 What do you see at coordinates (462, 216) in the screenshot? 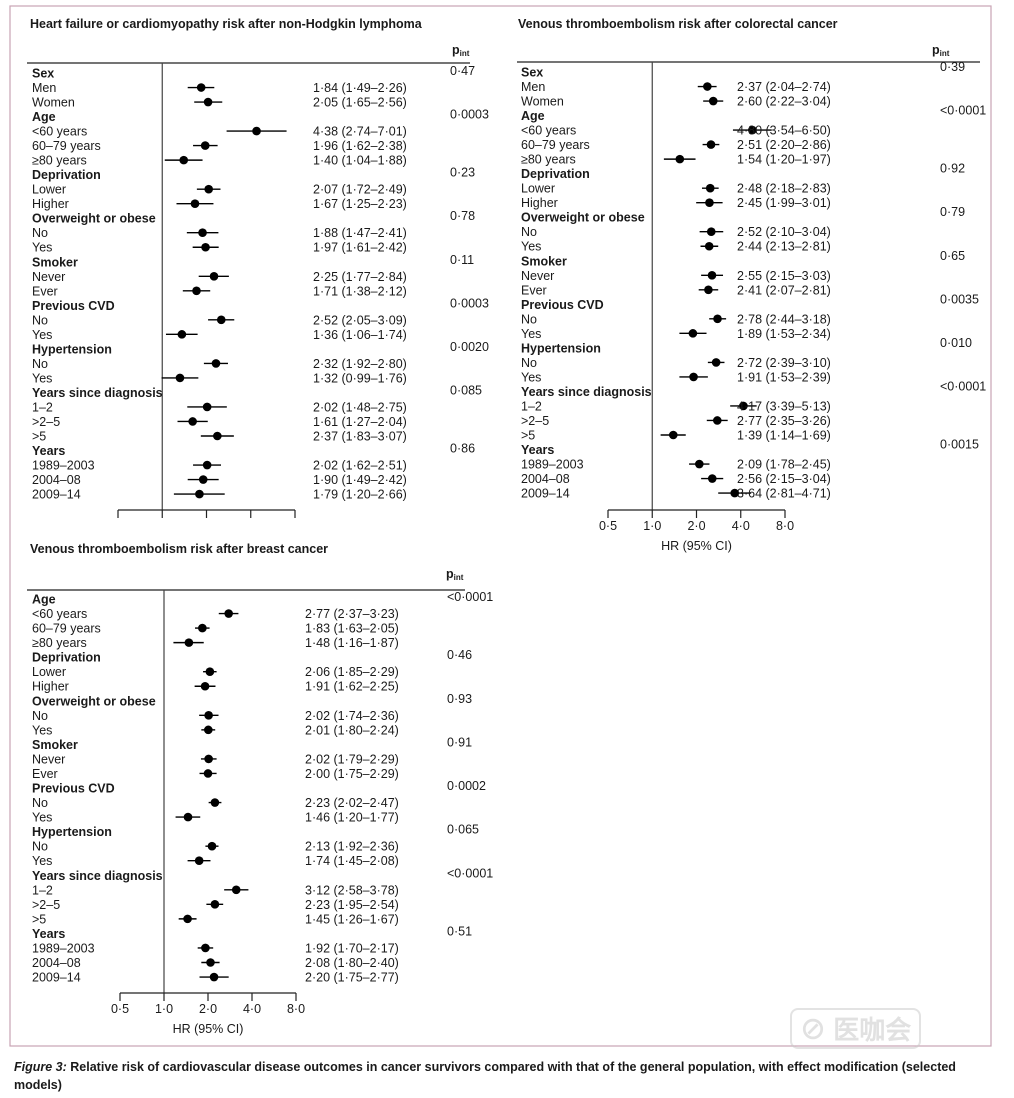
I see `p-interaction-value: 0·78` at bounding box center [462, 216].